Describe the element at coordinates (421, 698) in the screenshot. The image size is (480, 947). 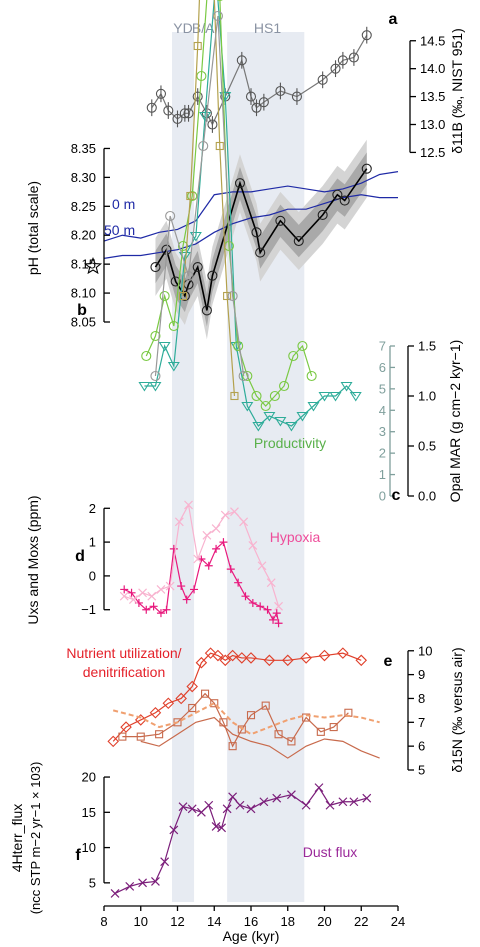
I see `panel-e-y-tick-label: 8` at that location.